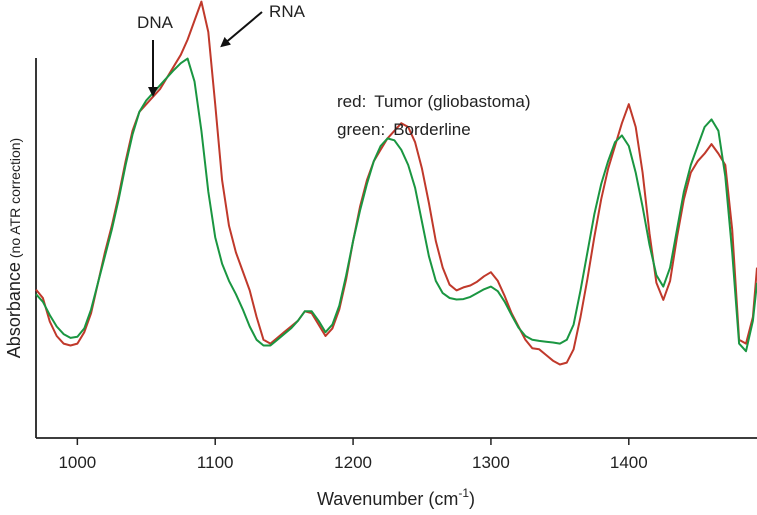  Describe the element at coordinates (463, 493) in the screenshot. I see `x-axis-title-sup: -1` at that location.